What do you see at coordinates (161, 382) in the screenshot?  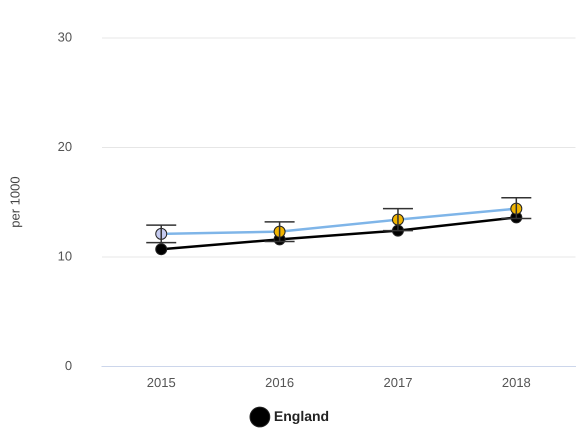 I see `x-tick-label: 2015` at bounding box center [161, 382].